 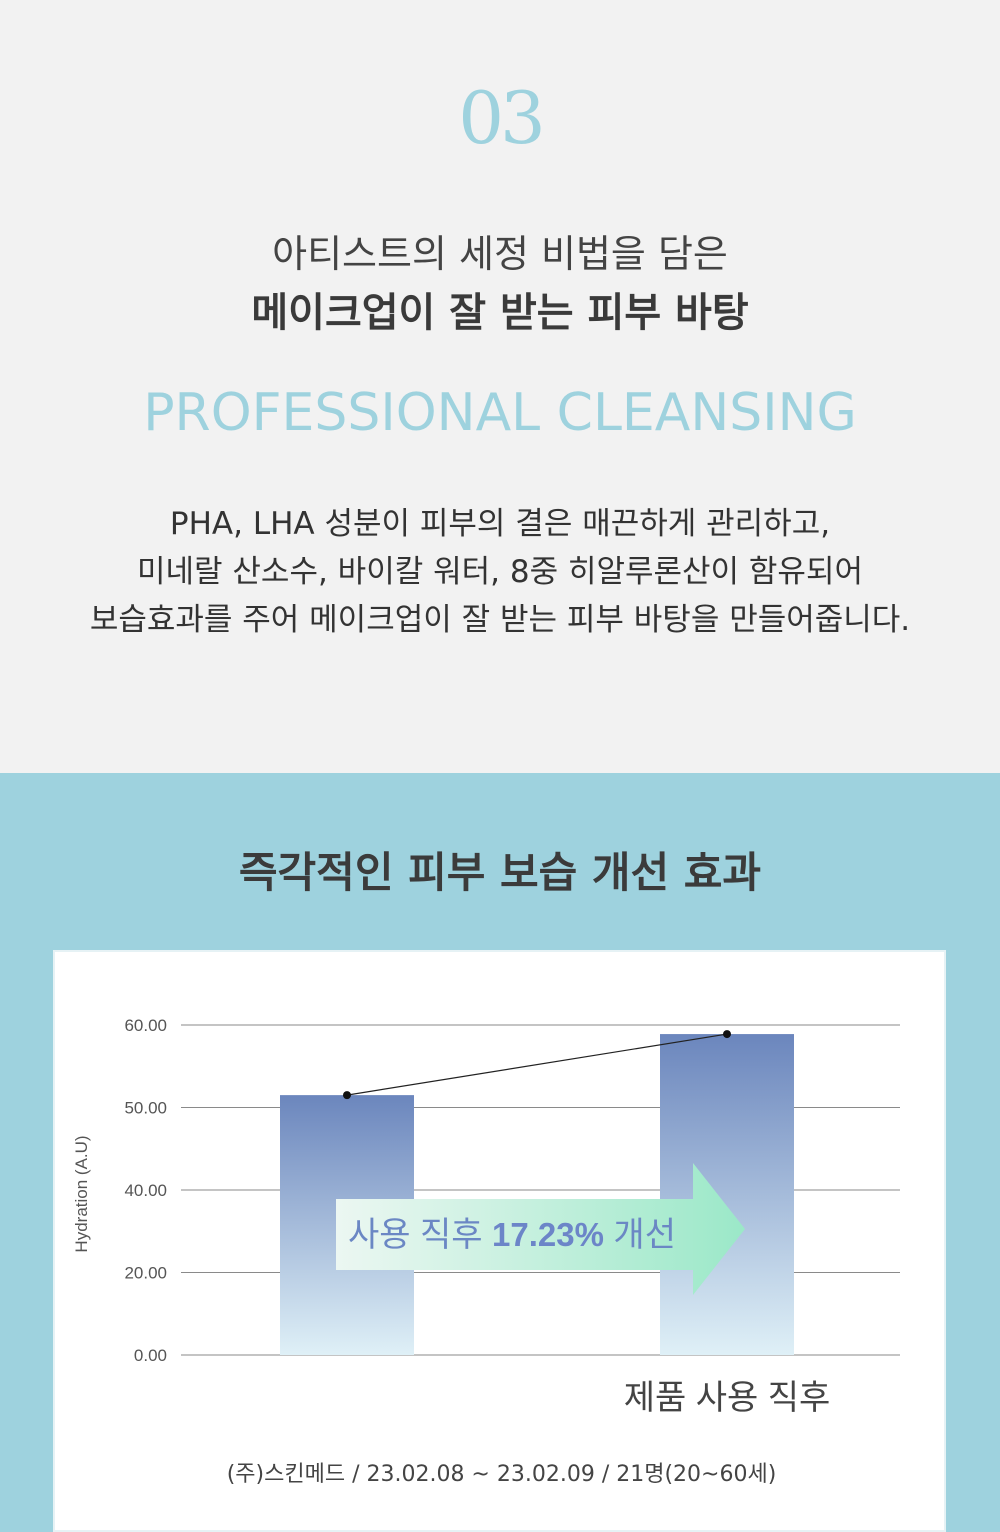 I want to click on improvement-prefix: 사용 직후, so click(x=420, y=1235).